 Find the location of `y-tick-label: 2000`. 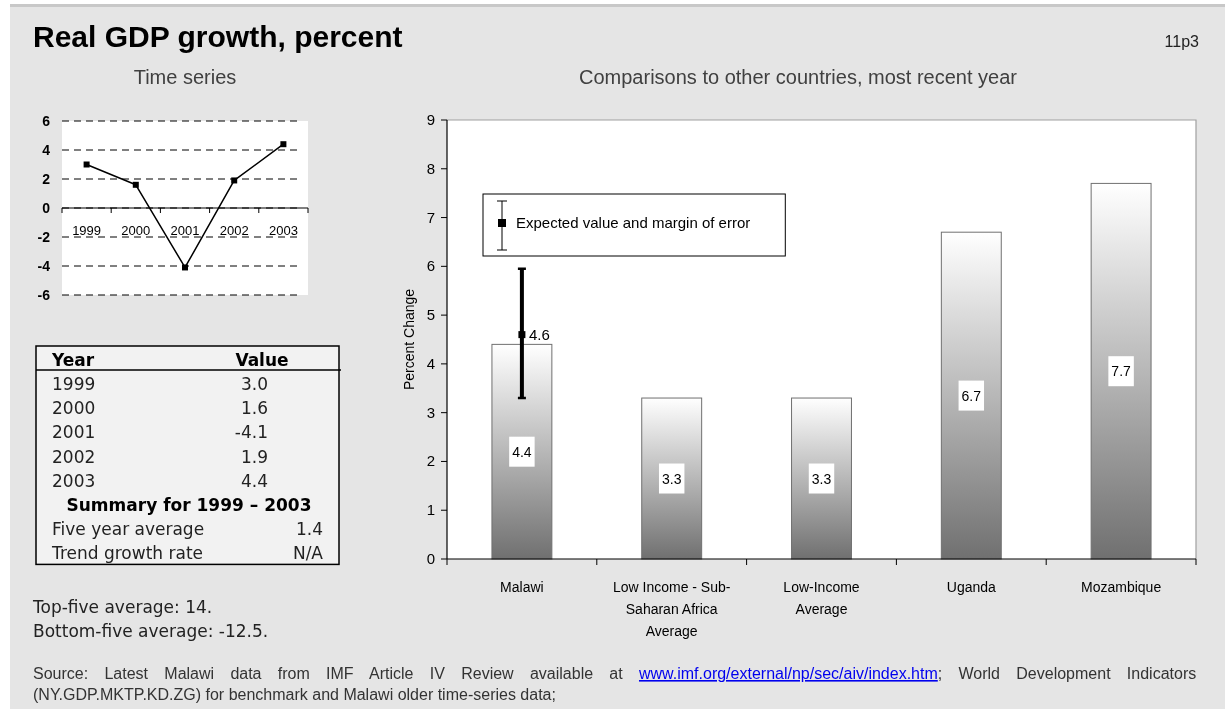

y-tick-label: 2000 is located at coordinates (74, 408).